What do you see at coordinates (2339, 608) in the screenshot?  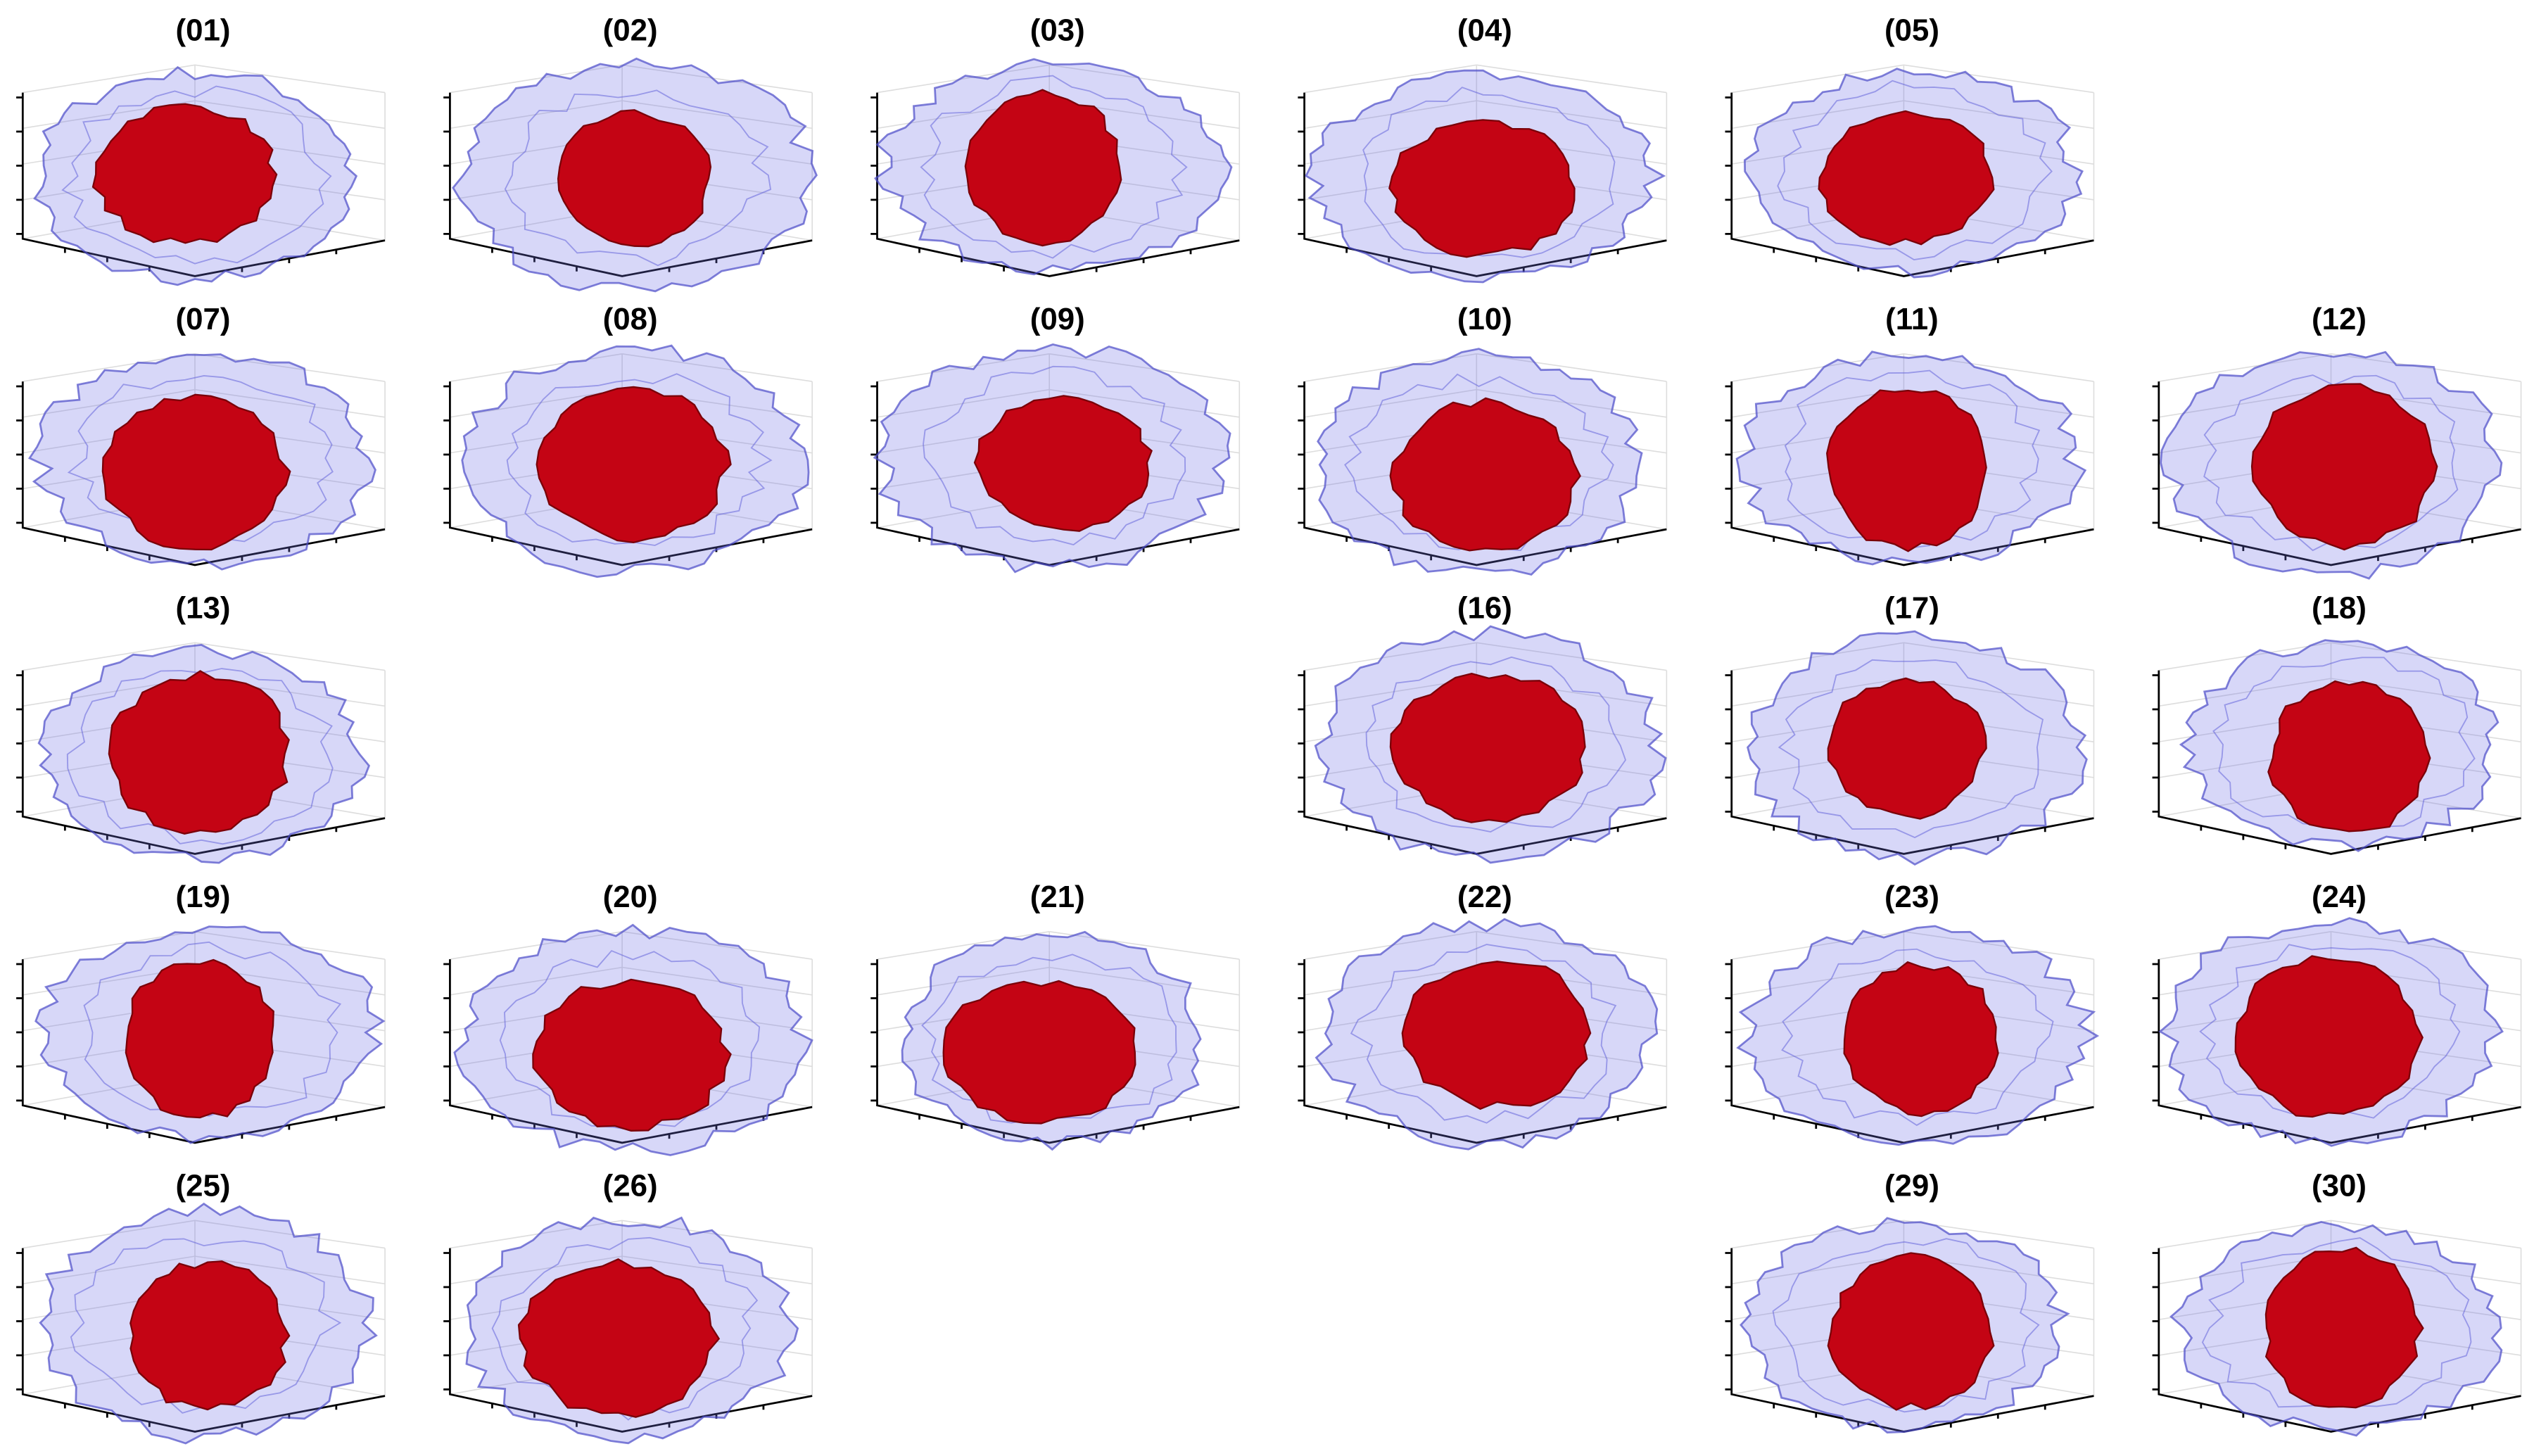 I see `panel-title: (18)` at bounding box center [2339, 608].